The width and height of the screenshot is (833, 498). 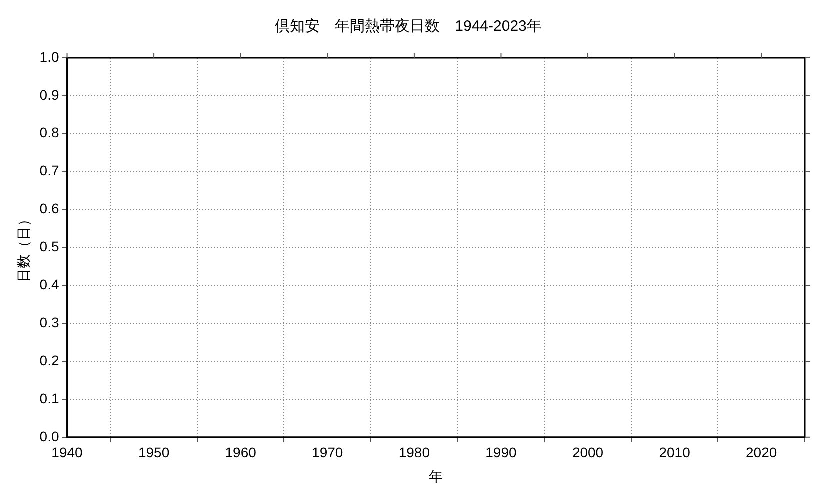 What do you see at coordinates (762, 452) in the screenshot?
I see `x-tick-label: 2020` at bounding box center [762, 452].